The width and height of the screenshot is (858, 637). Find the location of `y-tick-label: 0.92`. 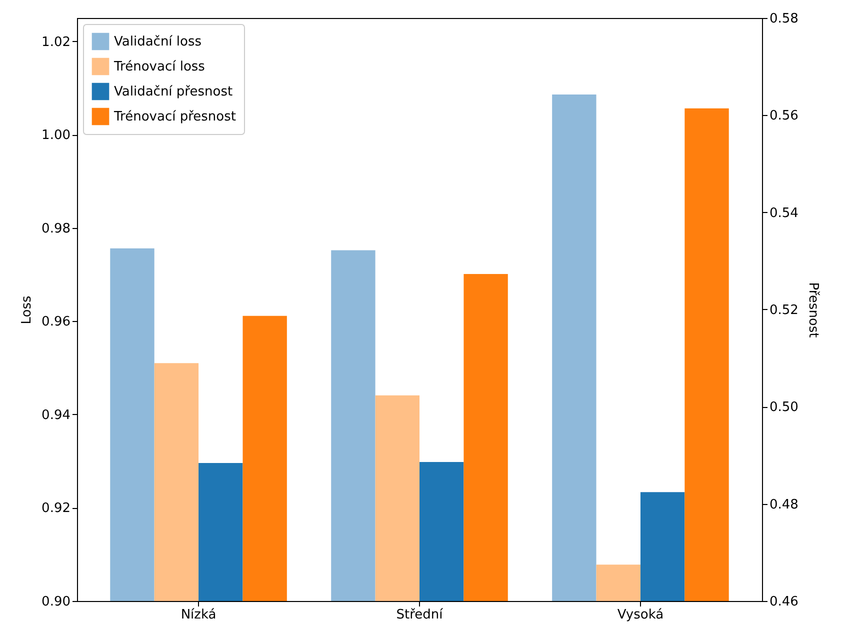

y-tick-label: 0.92 is located at coordinates (56, 508).